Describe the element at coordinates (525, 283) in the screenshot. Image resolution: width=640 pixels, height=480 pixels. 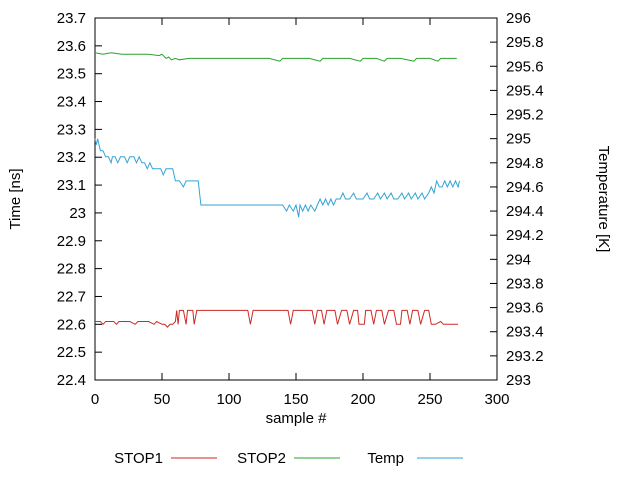
I see `y-right-tick-label: 293.8` at that location.